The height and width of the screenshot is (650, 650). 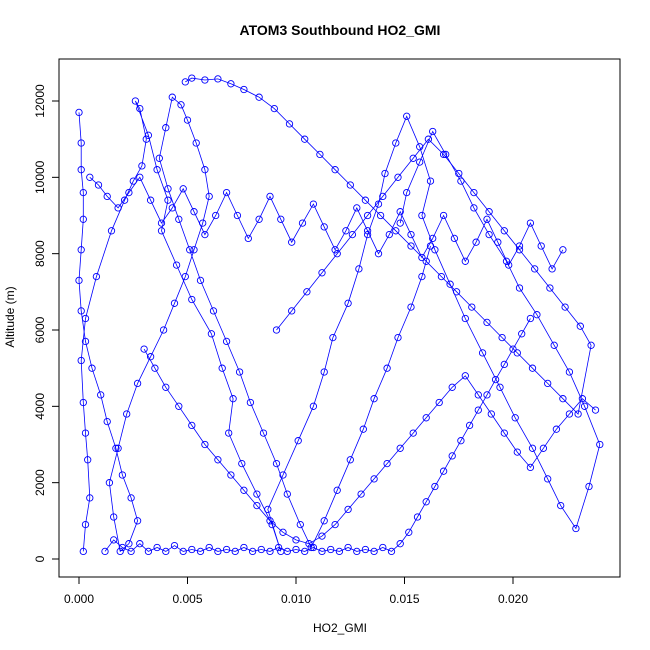 What do you see at coordinates (40, 177) in the screenshot?
I see `y-tick-label: 10000` at bounding box center [40, 177].